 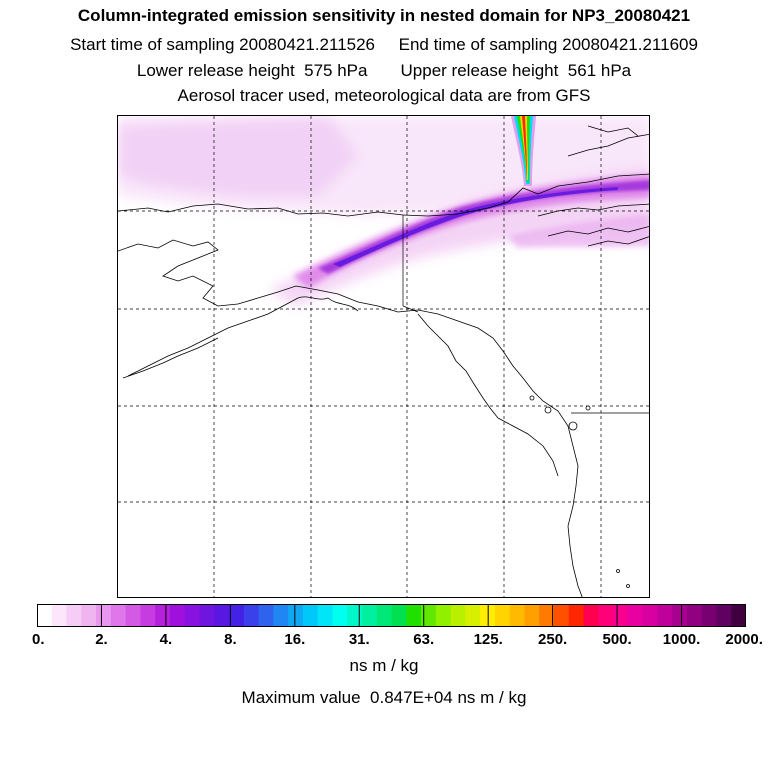 What do you see at coordinates (523, 151) in the screenshot?
I see `release-column` at bounding box center [523, 151].